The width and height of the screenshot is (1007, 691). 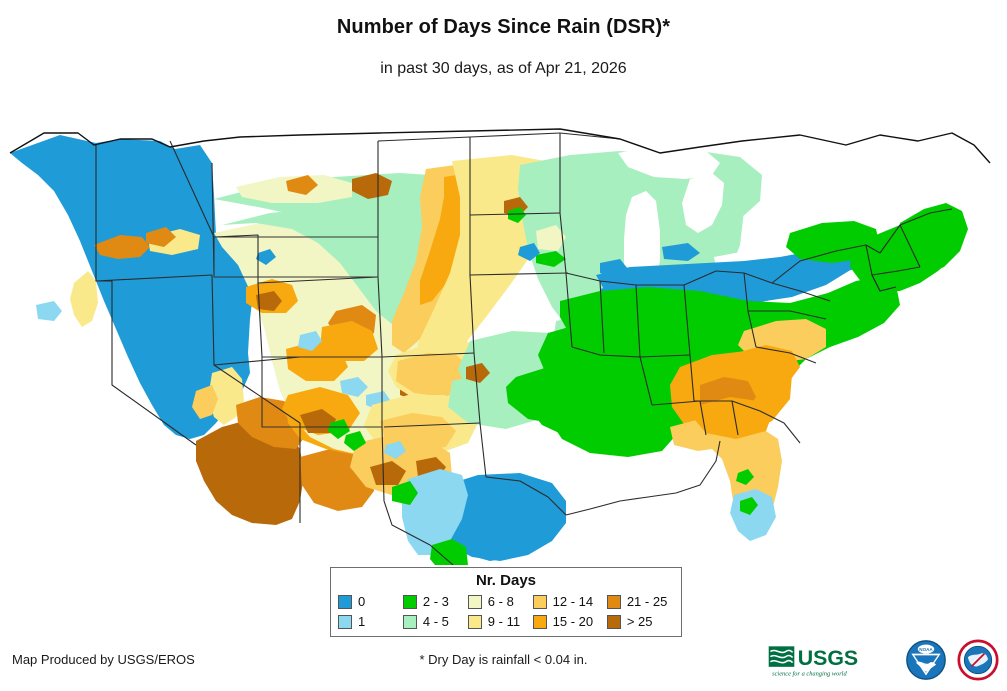 I want to click on region-wi-blue-spot, so click(x=614, y=268).